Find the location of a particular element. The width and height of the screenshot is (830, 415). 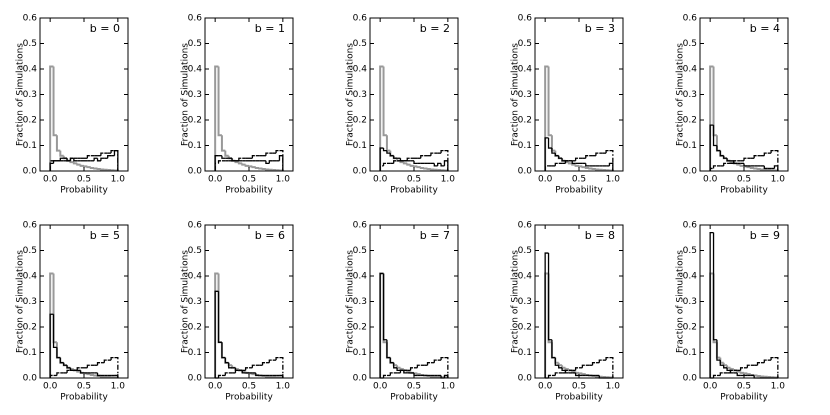

panel-title: b = 8 is located at coordinates (600, 235).